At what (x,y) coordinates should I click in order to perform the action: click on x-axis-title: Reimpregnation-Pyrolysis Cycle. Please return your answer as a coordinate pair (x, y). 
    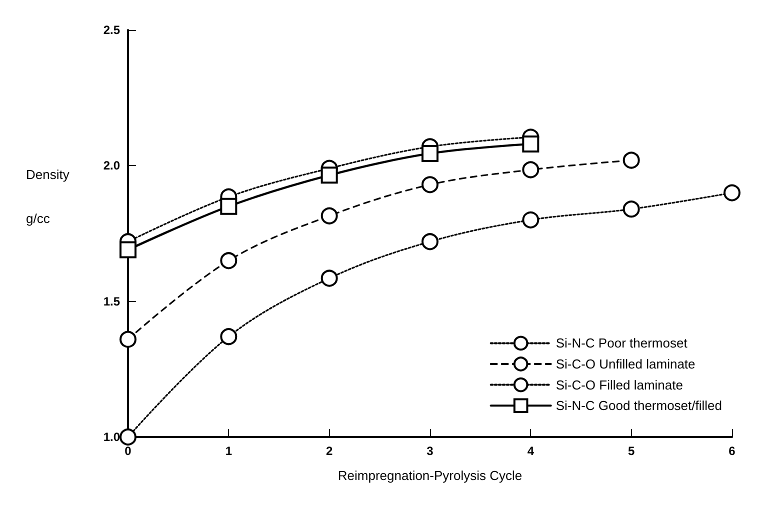
    Looking at the image, I should click on (430, 475).